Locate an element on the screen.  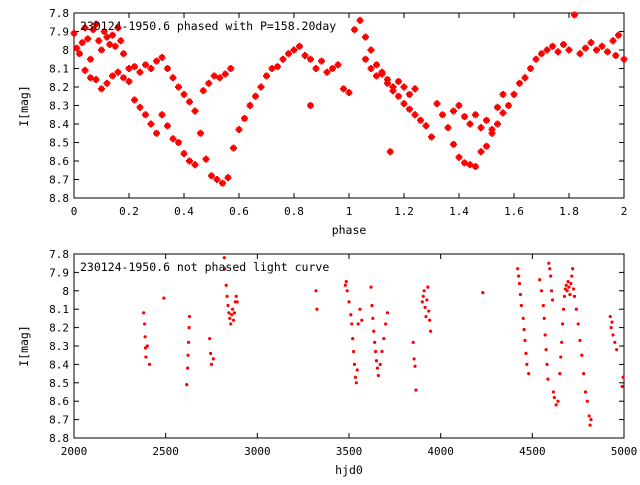
phased-y-tick-label: 8.2 is located at coordinates (59, 87).